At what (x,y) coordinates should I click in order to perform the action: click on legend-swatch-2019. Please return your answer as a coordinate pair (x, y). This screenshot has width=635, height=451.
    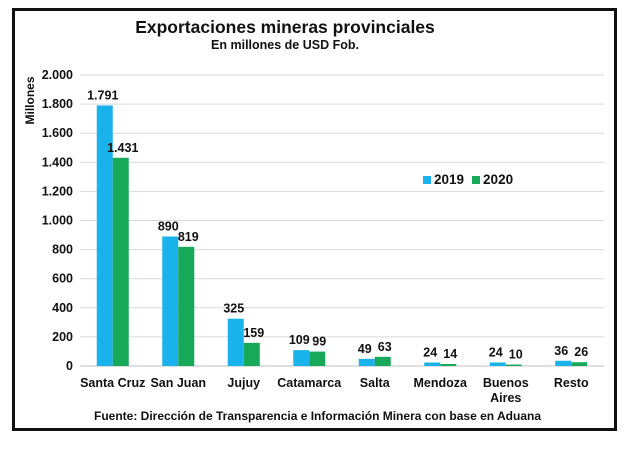
    Looking at the image, I should click on (427, 179).